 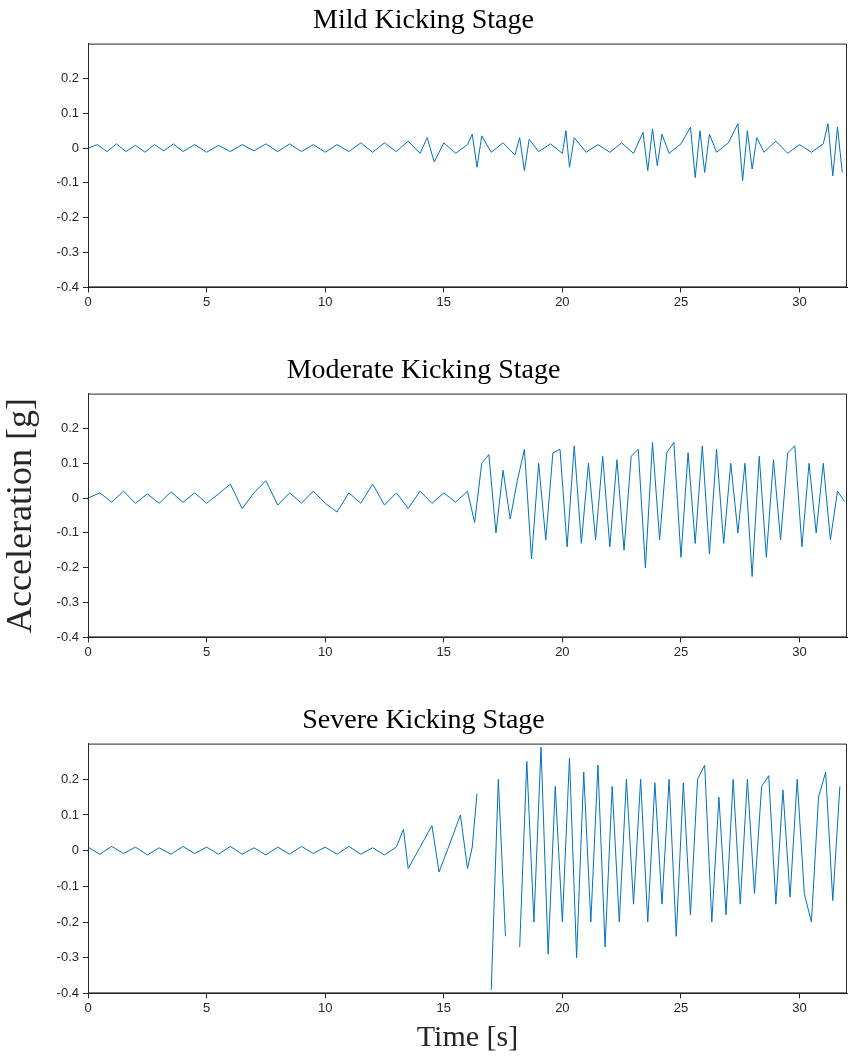 I want to click on chart-title: Moderate Kicking Stage, so click(x=423, y=369).